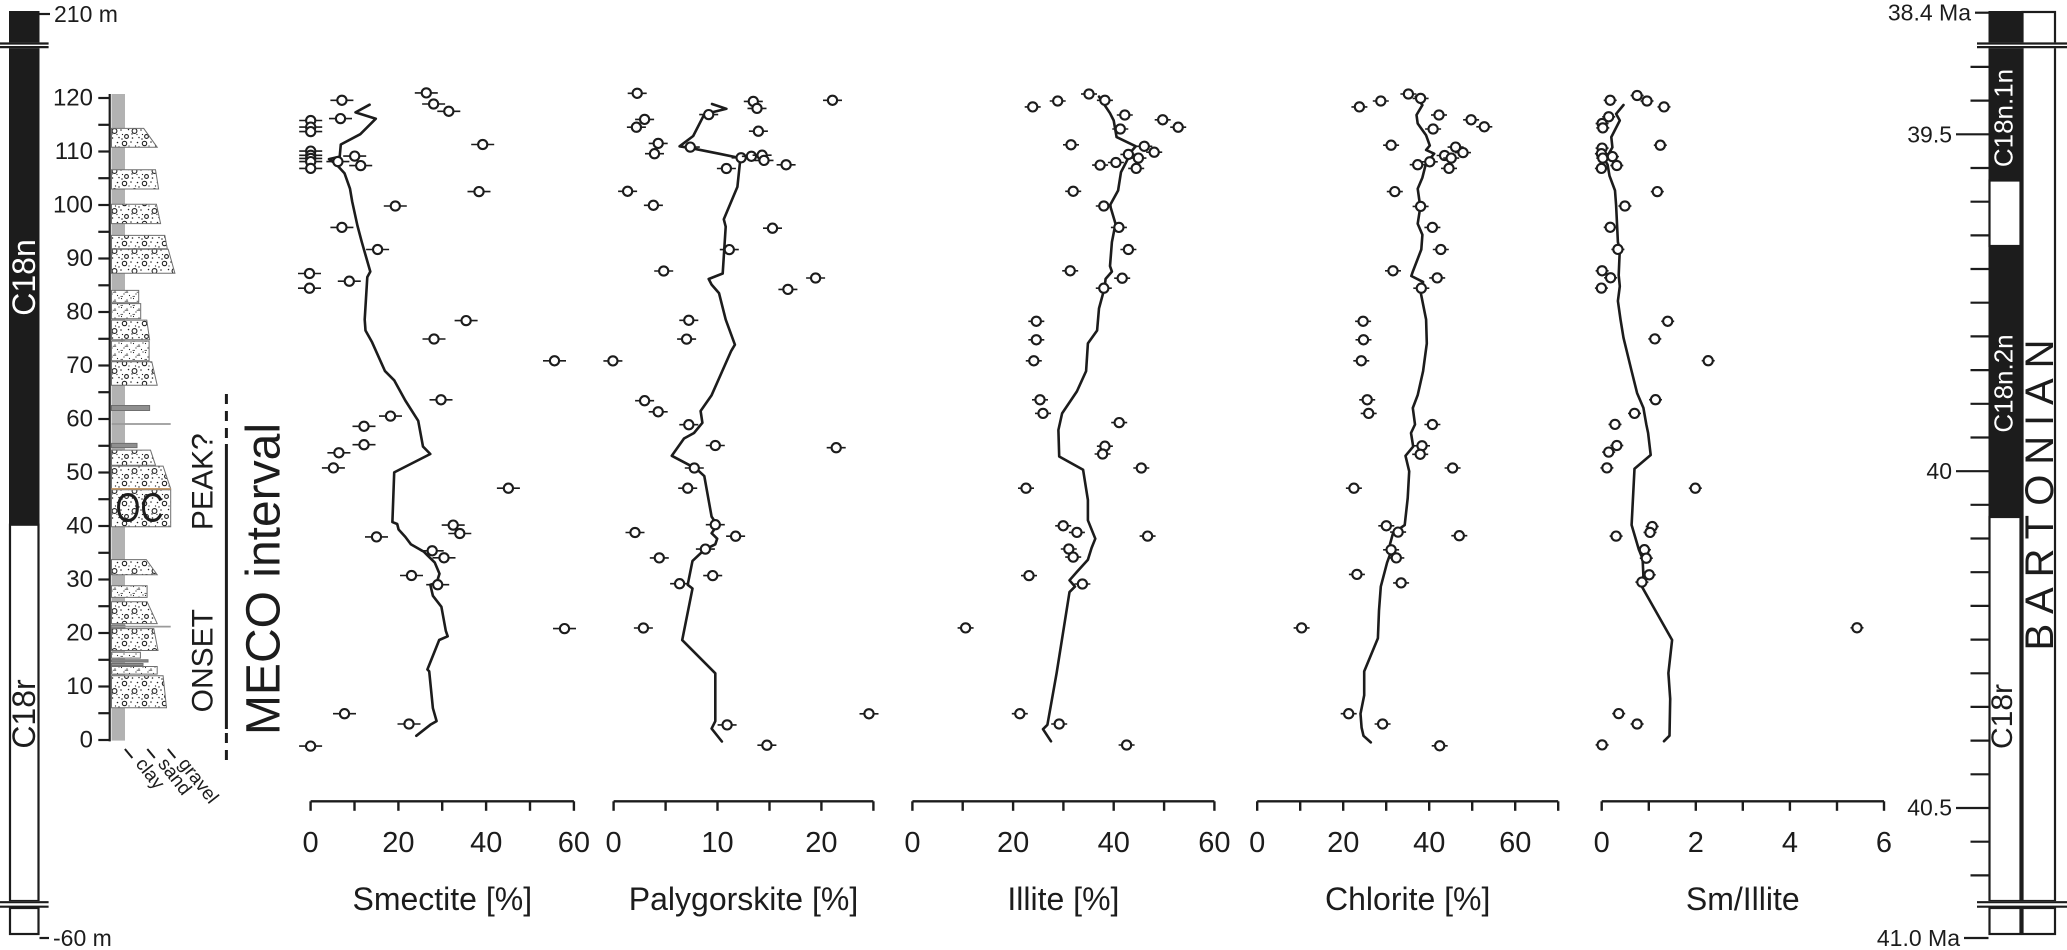 This screenshot has height=950, width=2067. What do you see at coordinates (1063, 899) in the screenshot?
I see `svg-text: Illite [%]` at bounding box center [1063, 899].